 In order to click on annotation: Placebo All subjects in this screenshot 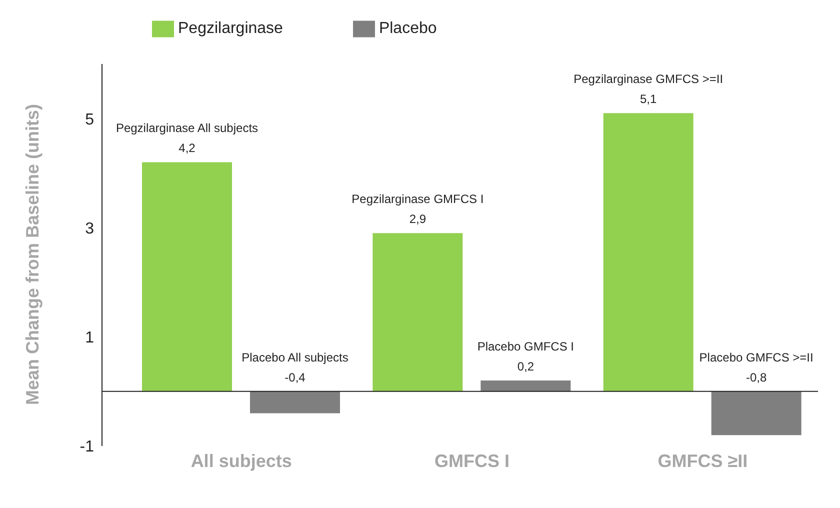, I will do `click(295, 357)`.